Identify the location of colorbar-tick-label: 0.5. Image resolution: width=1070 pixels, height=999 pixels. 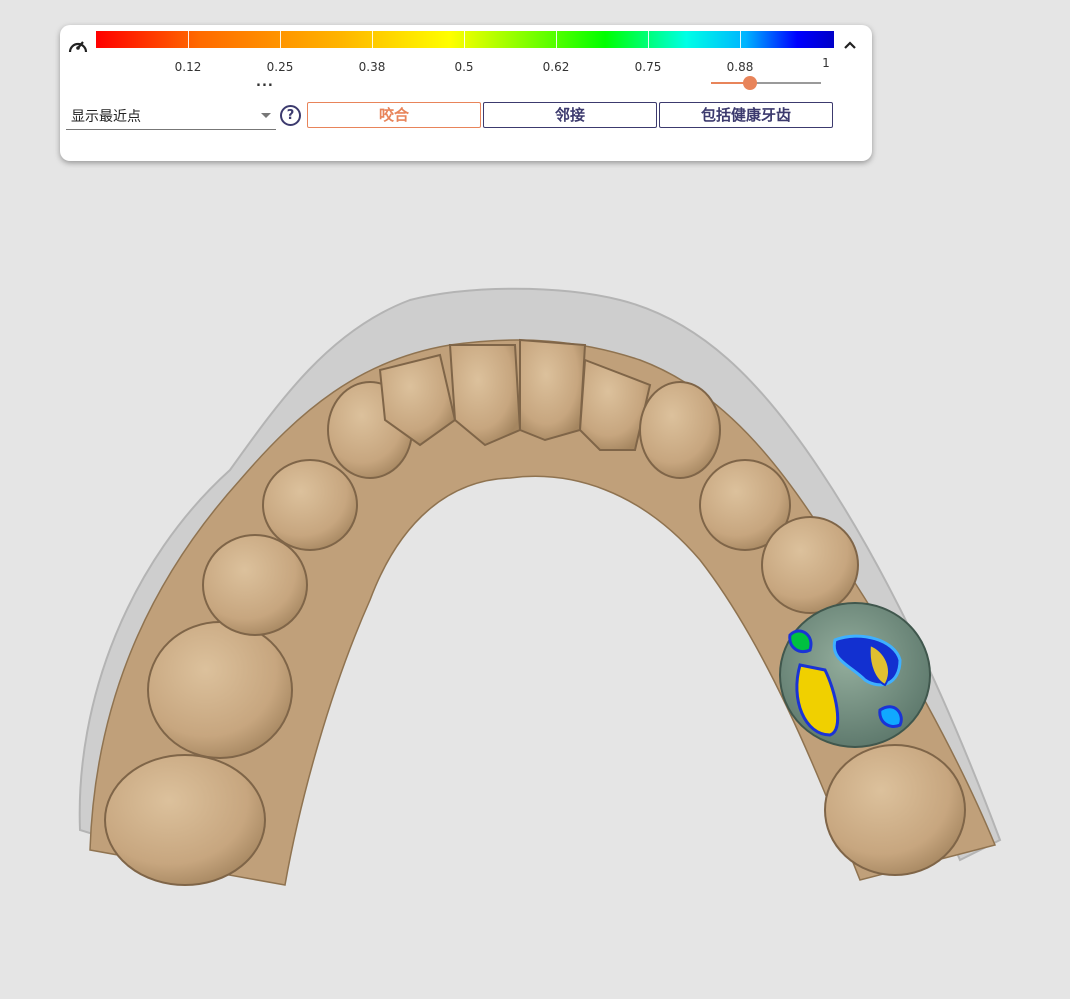
(464, 67).